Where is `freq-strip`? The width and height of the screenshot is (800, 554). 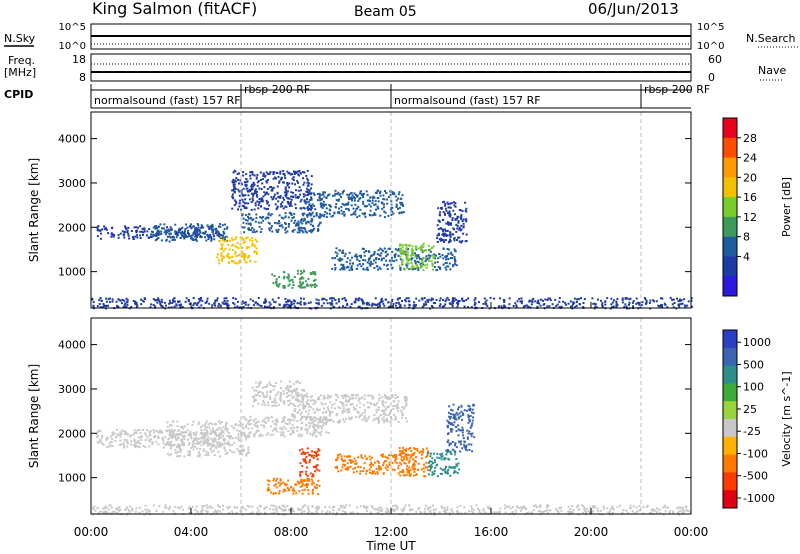 freq-strip is located at coordinates (391, 67).